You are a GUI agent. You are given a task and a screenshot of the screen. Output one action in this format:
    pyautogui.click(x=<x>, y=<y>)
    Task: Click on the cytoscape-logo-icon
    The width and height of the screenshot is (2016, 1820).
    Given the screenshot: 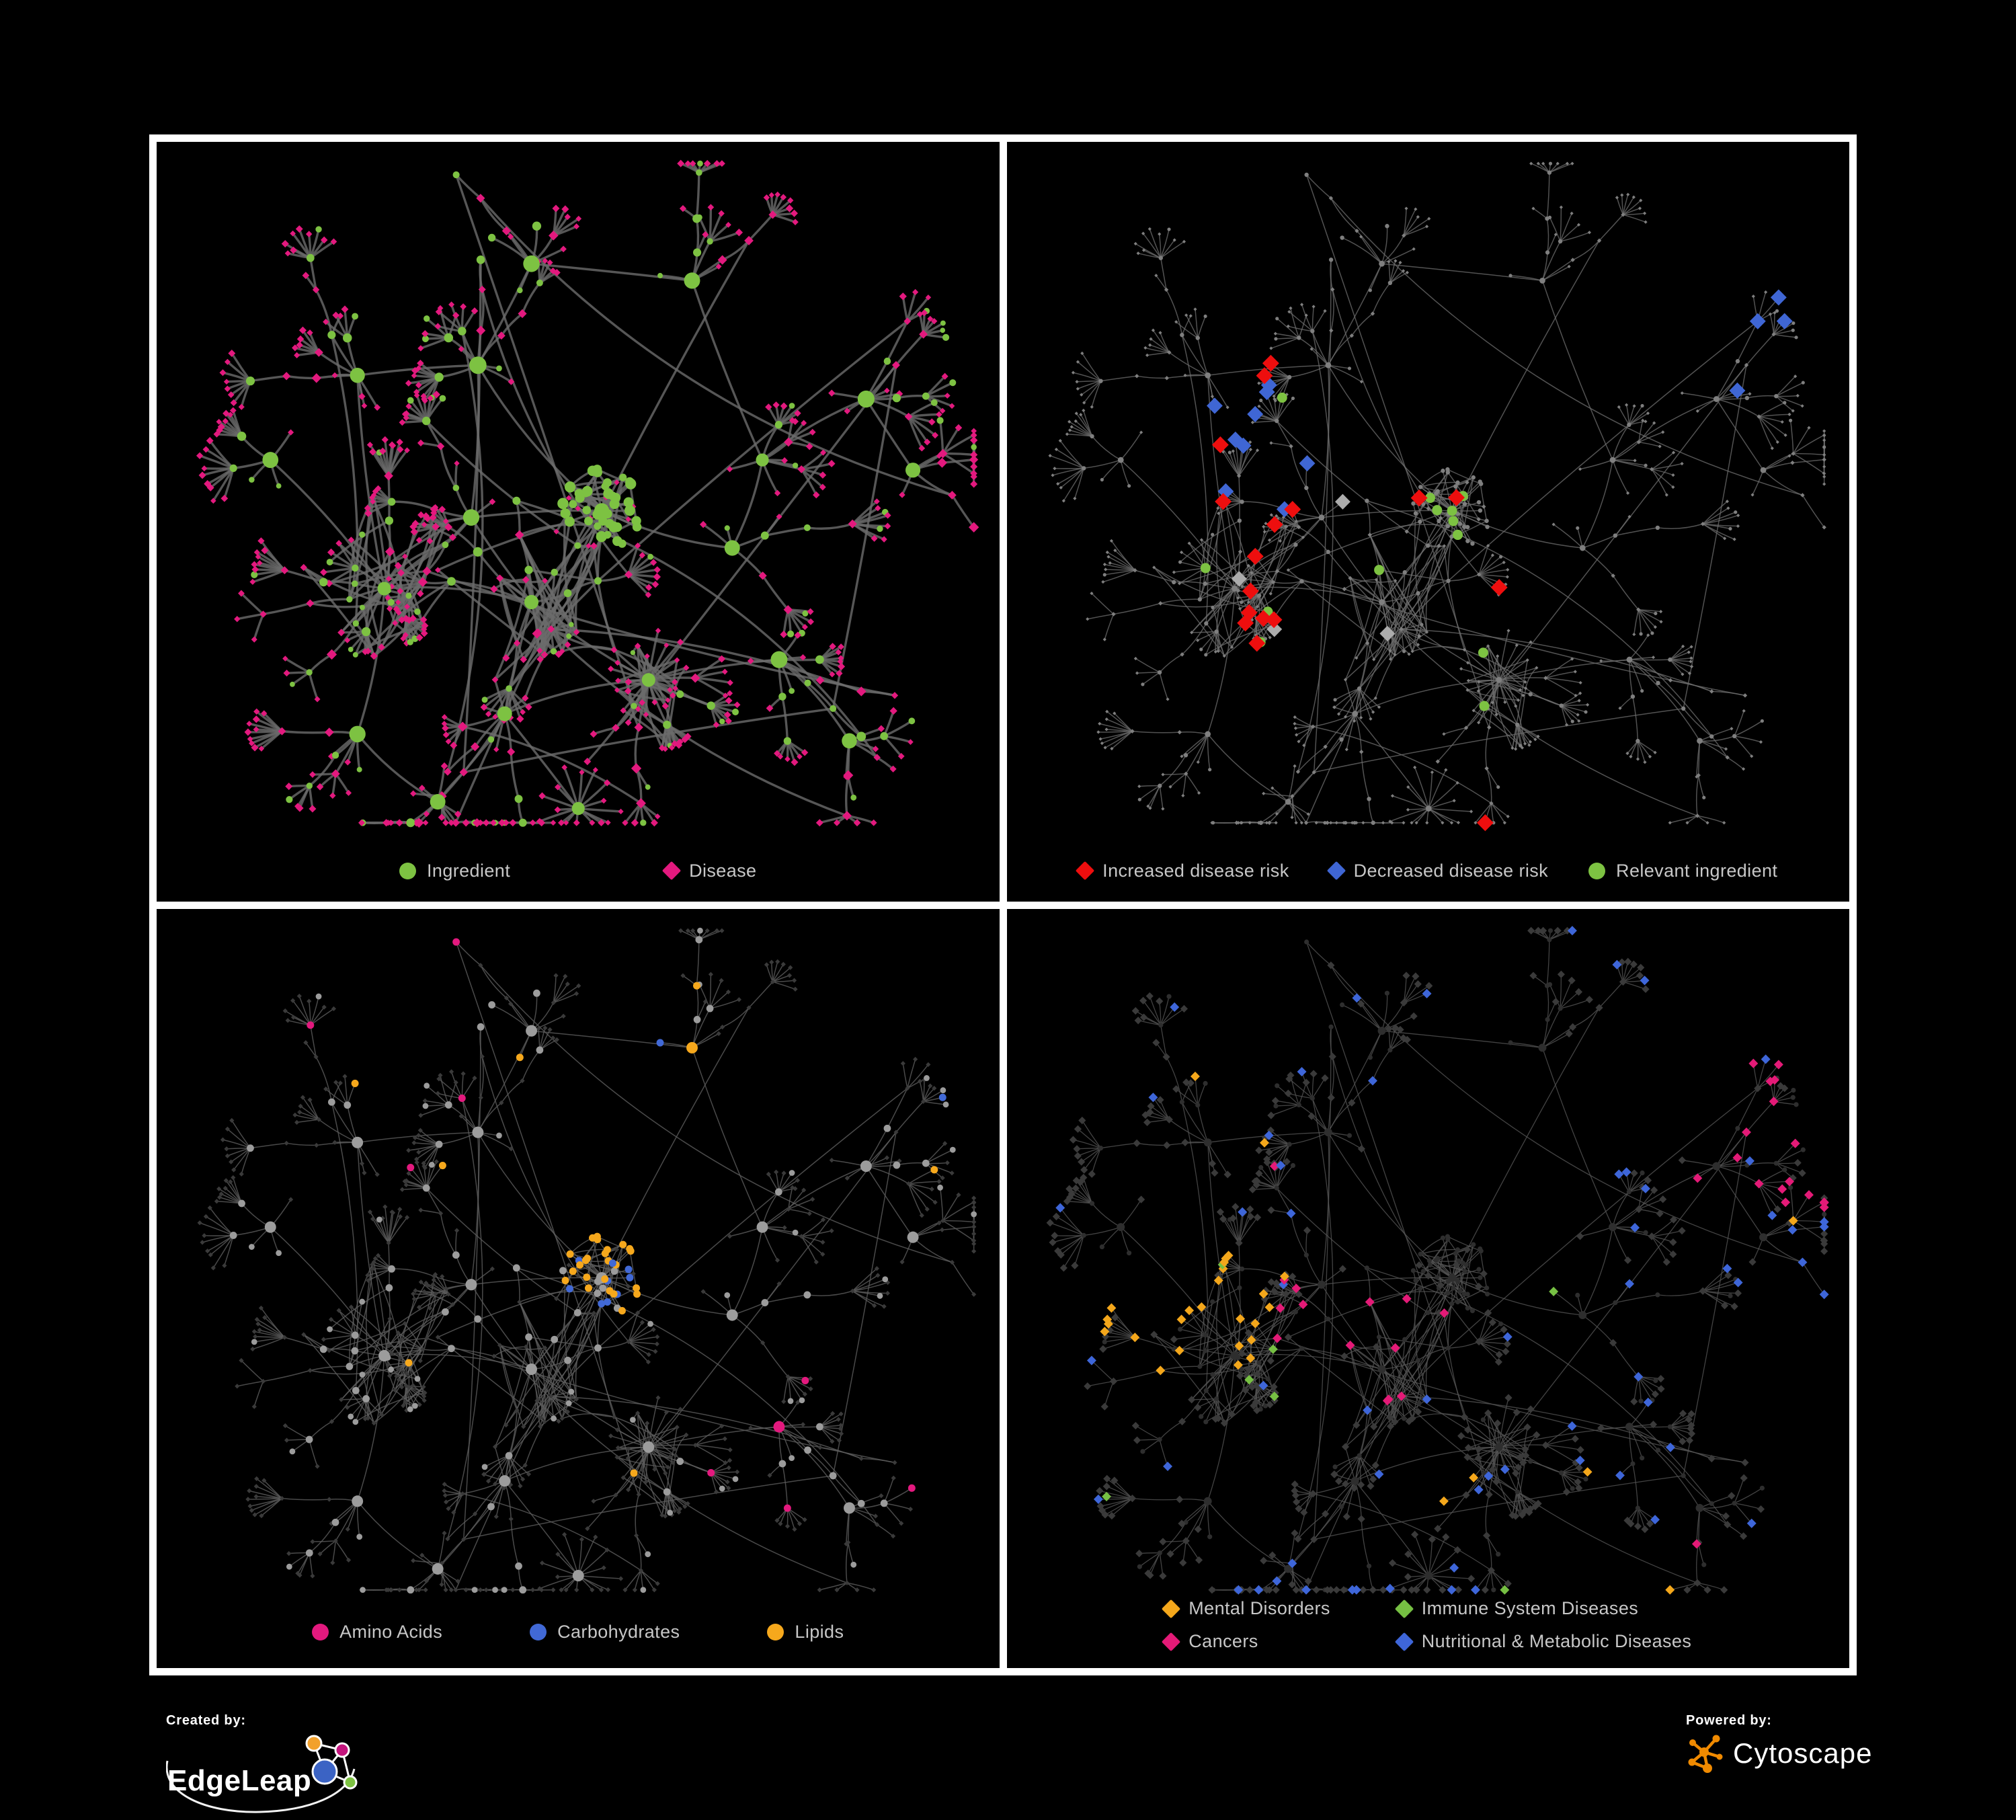 What is the action you would take?
    pyautogui.click(x=1705, y=1754)
    